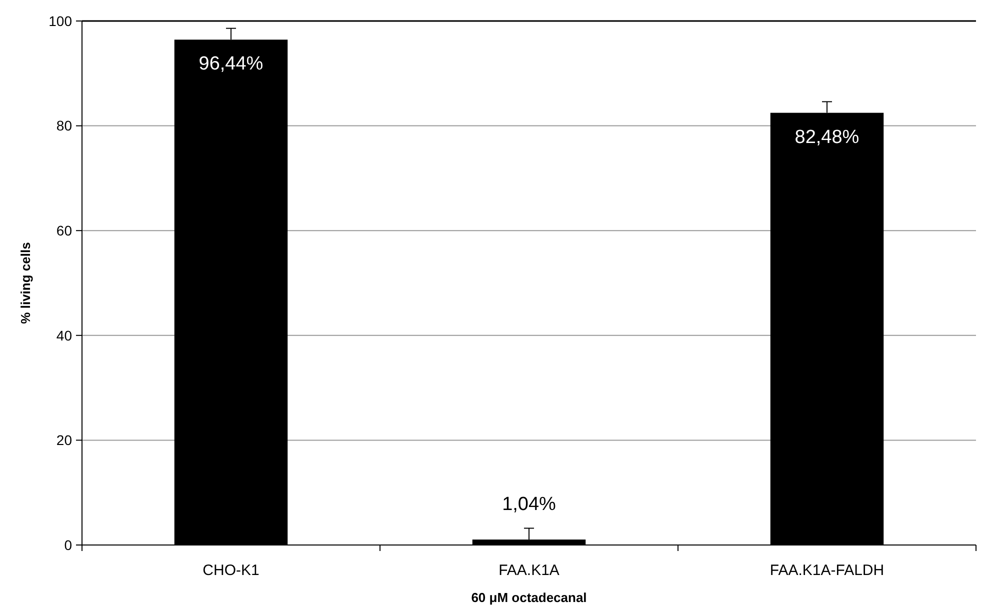  I want to click on data-label: 96,44%, so click(231, 64).